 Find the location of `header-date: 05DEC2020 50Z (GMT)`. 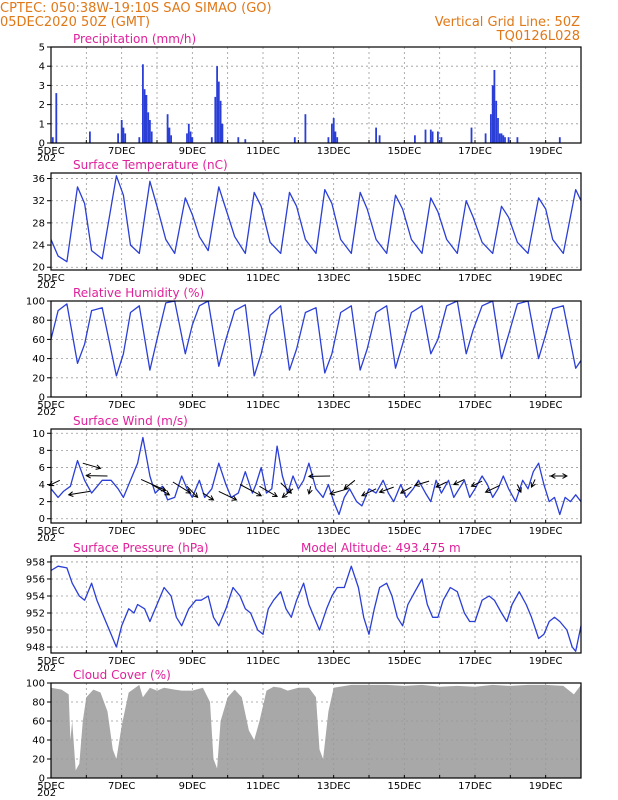

header-date: 05DEC2020 50Z (GMT) is located at coordinates (75, 22).